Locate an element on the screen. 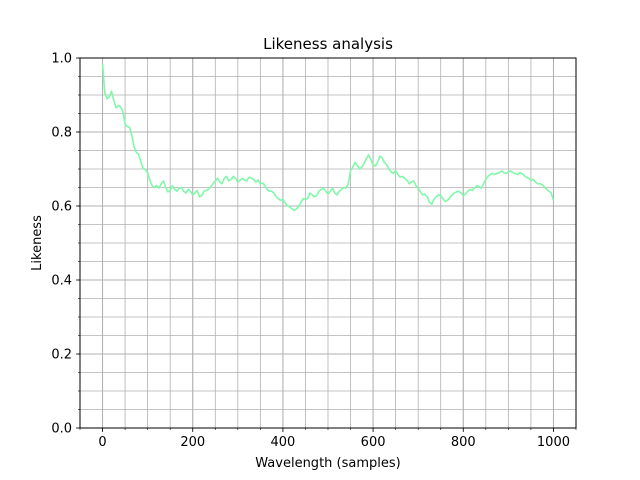  x-tick-label: 1000 is located at coordinates (553, 442).